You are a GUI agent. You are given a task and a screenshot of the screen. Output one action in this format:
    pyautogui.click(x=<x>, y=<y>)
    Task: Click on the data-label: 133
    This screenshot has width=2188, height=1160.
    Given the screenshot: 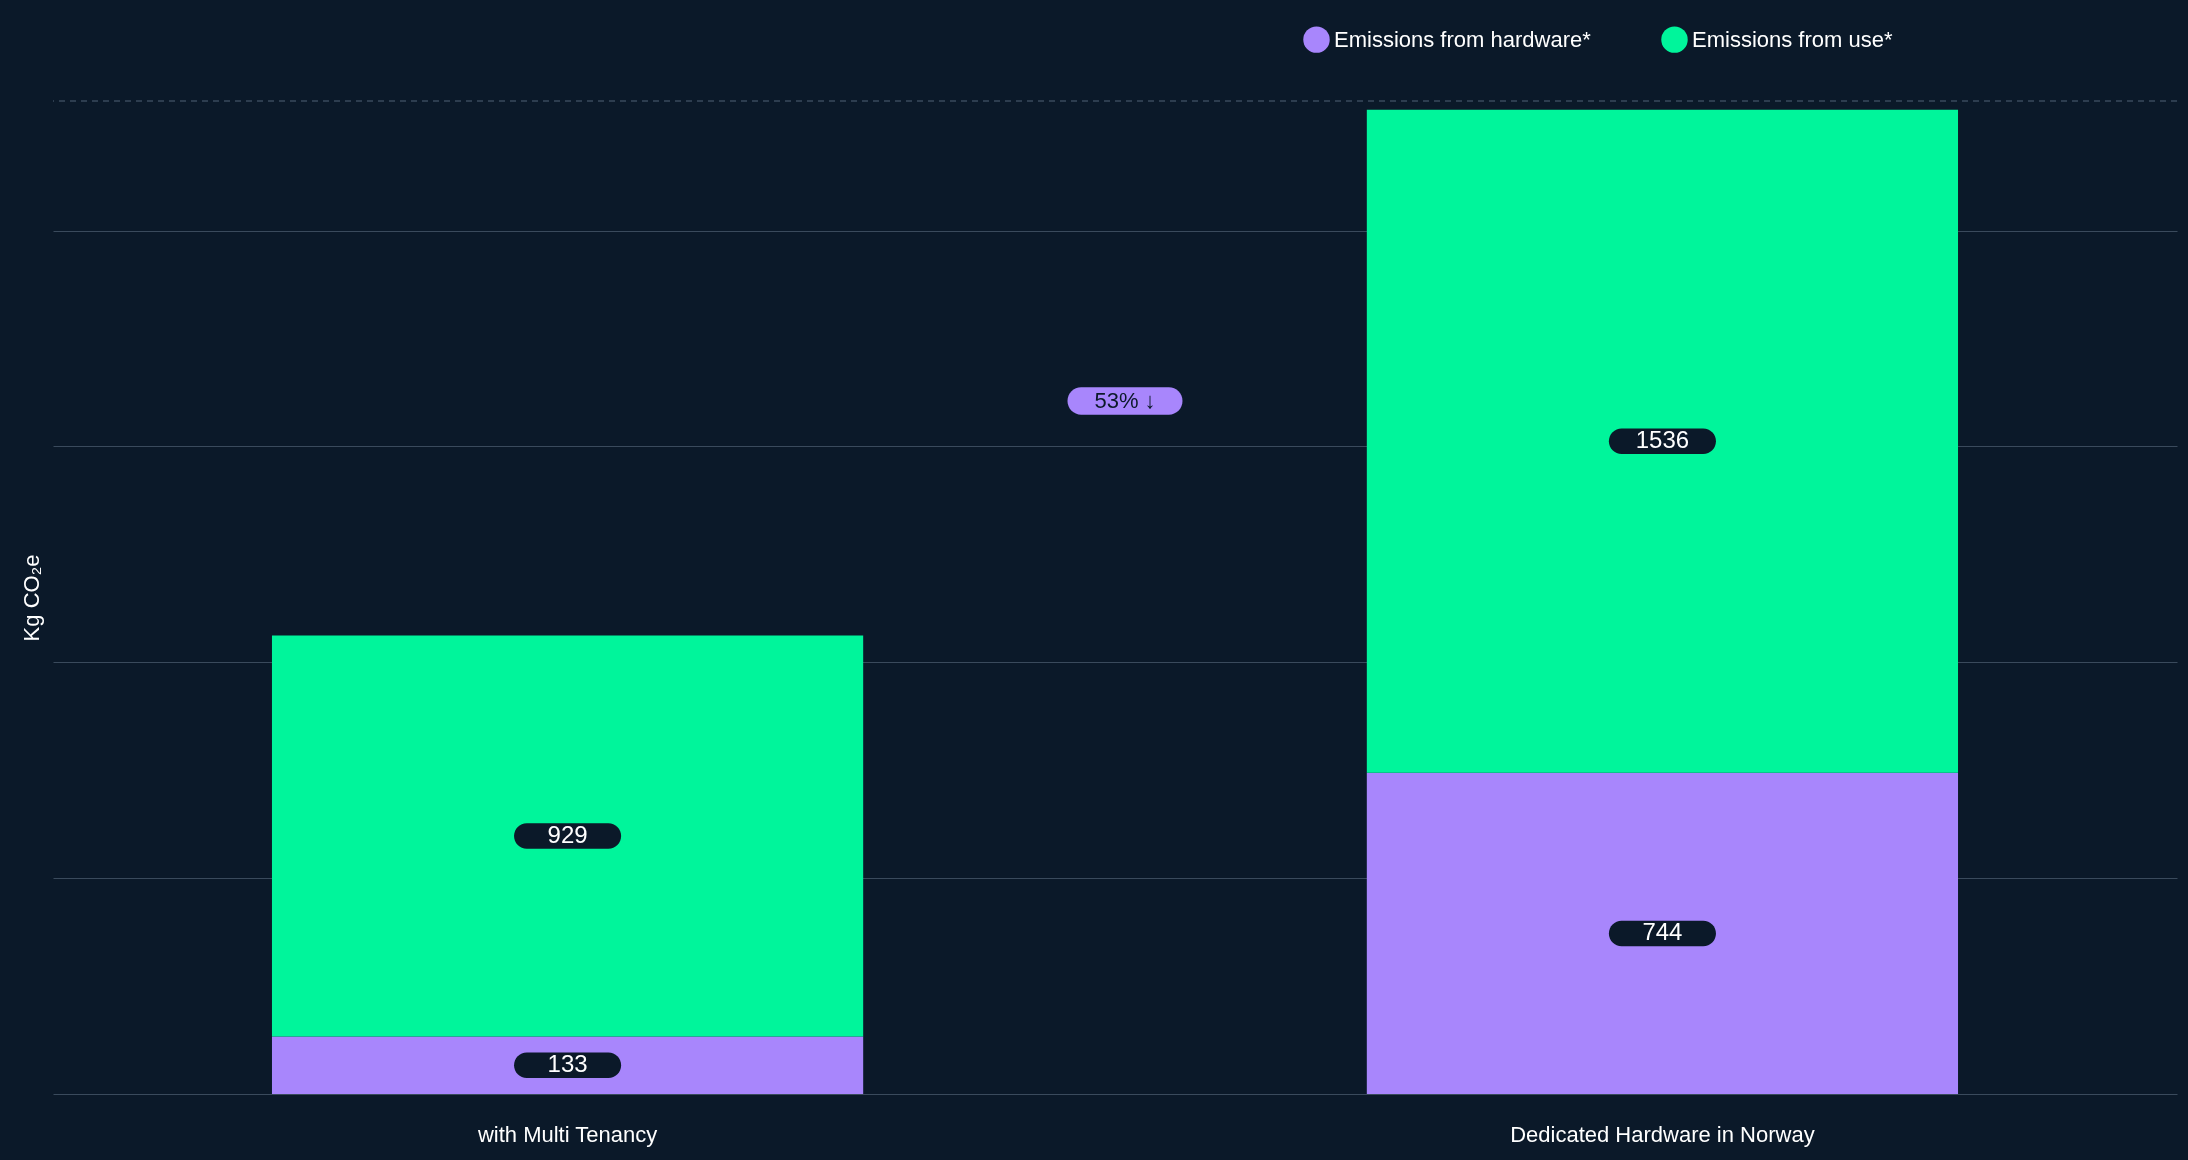 What is the action you would take?
    pyautogui.click(x=567, y=1064)
    